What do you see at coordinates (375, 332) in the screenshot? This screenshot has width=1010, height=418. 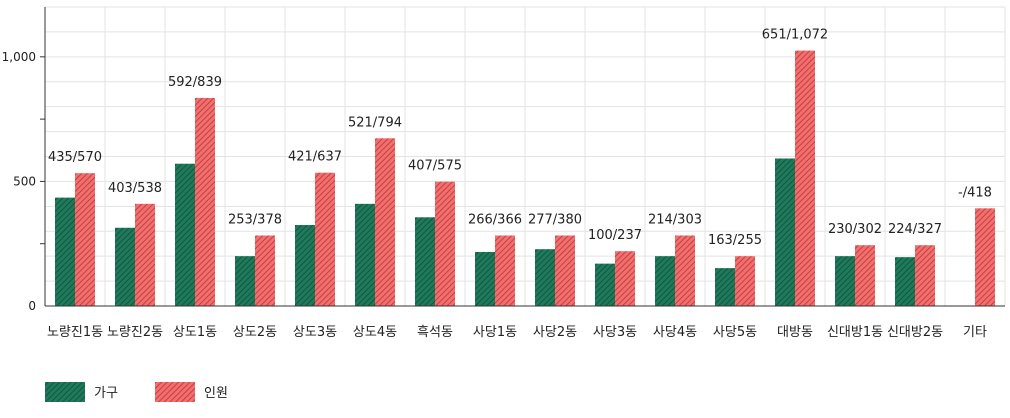 I see `x-tick-label: 상도4동` at bounding box center [375, 332].